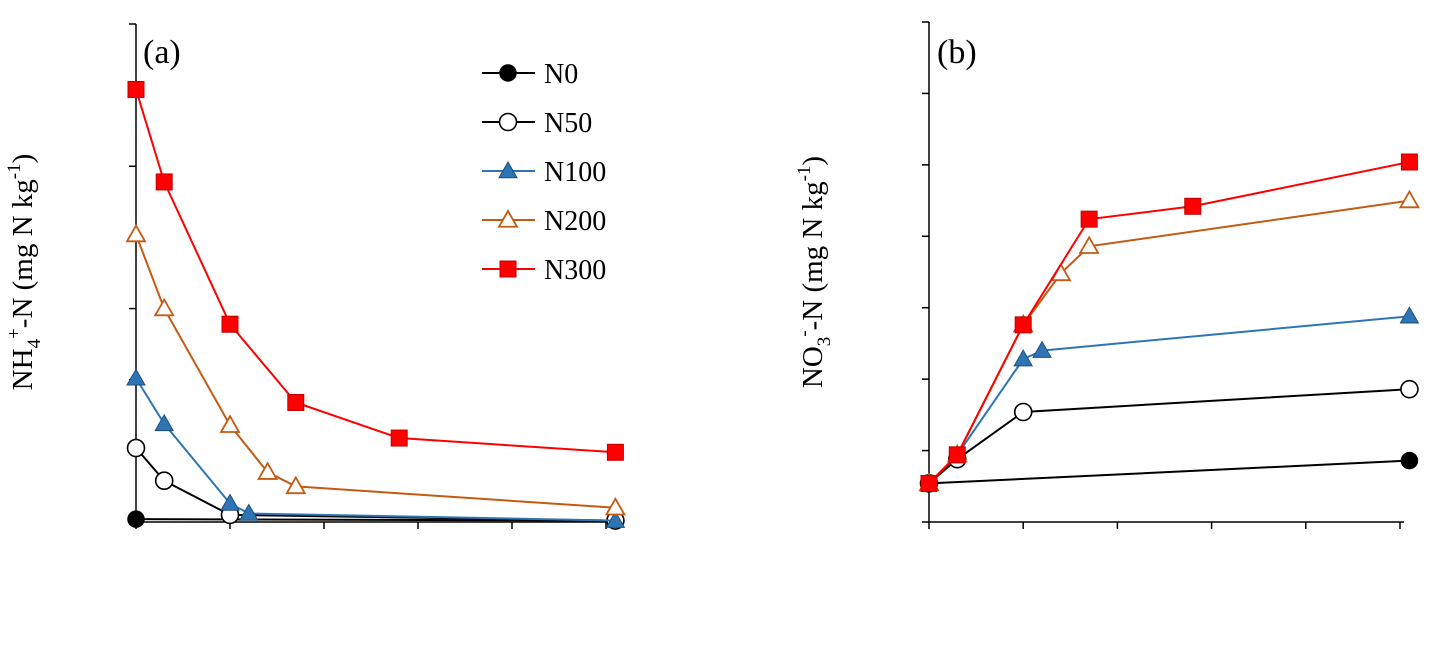 The height and width of the screenshot is (645, 1430). I want to click on y-axis-label: NO3--N (mg N kg-1), so click(814, 272).